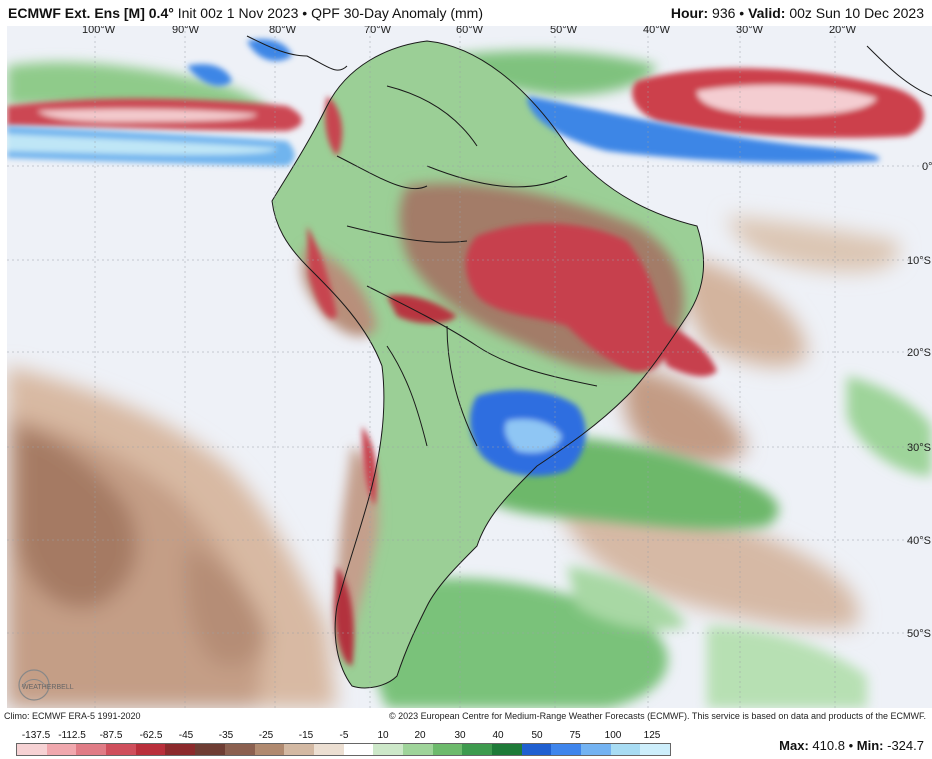 The height and width of the screenshot is (759, 932). I want to click on colorbar-tick: -112.5, so click(72, 735).